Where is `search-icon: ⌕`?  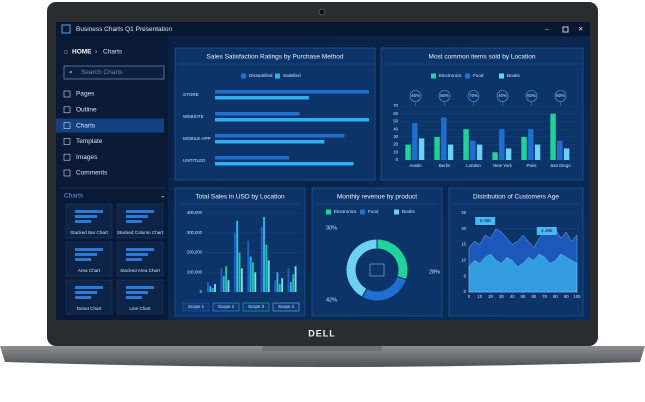
search-icon: ⌕ is located at coordinates (71, 72).